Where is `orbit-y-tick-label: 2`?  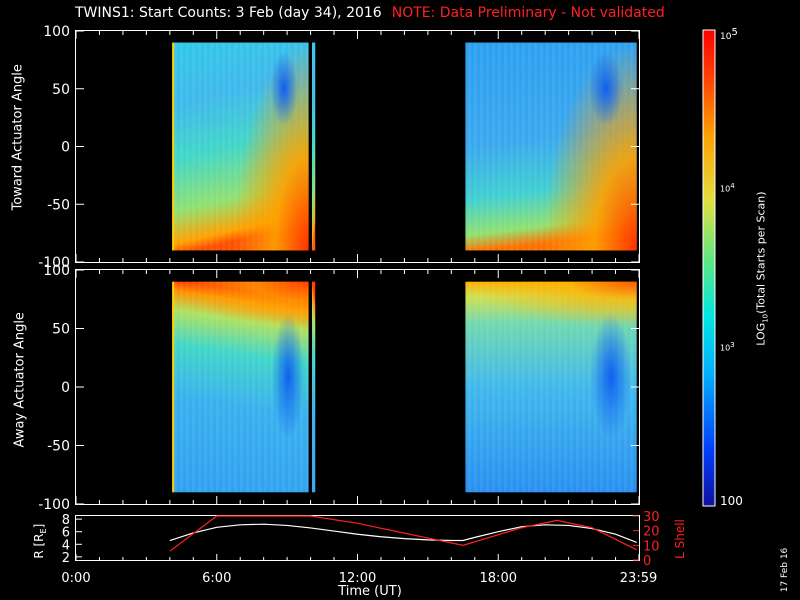
orbit-y-tick-label: 2 is located at coordinates (66, 558).